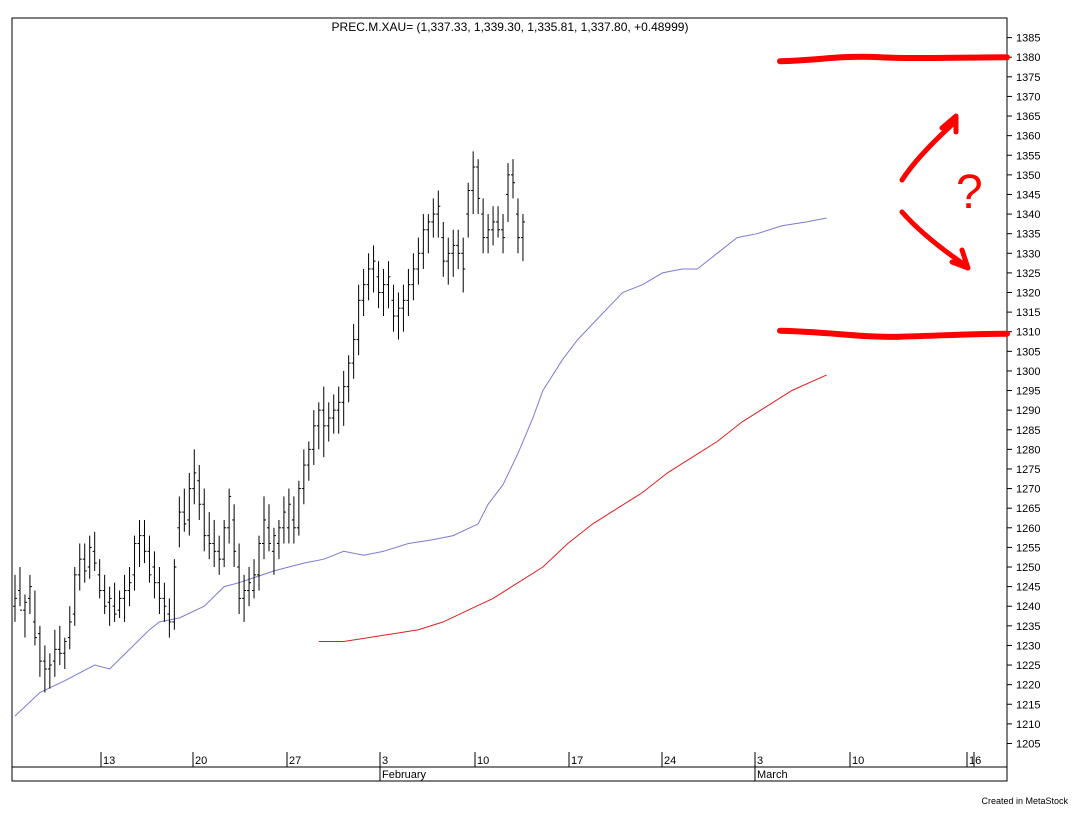 This screenshot has height=815, width=1074. What do you see at coordinates (893, 59) in the screenshot?
I see `upper-level-line` at bounding box center [893, 59].